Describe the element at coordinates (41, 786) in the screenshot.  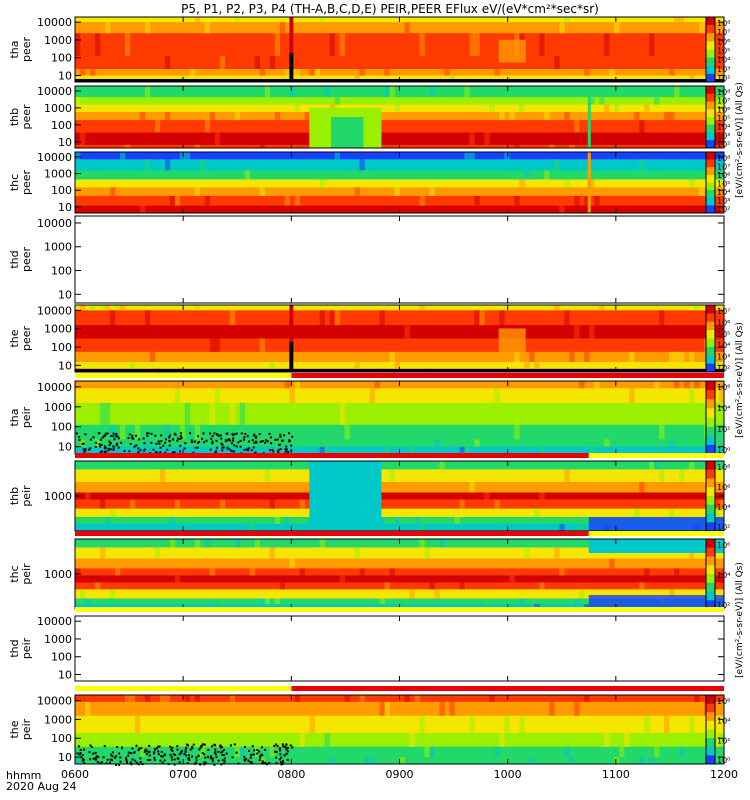
I see `x-axis-label: 2020 Aug 24` at that location.